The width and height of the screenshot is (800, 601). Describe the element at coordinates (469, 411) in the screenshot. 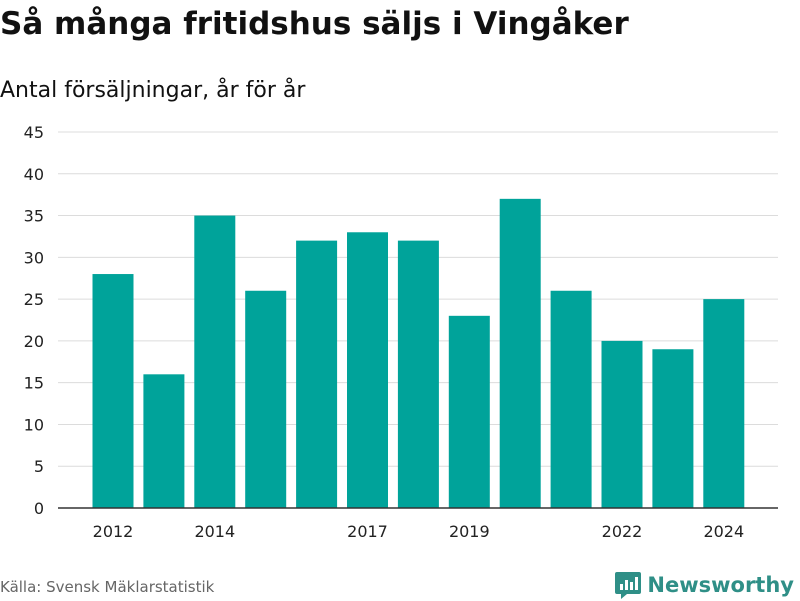

I see `bar-2019` at that location.